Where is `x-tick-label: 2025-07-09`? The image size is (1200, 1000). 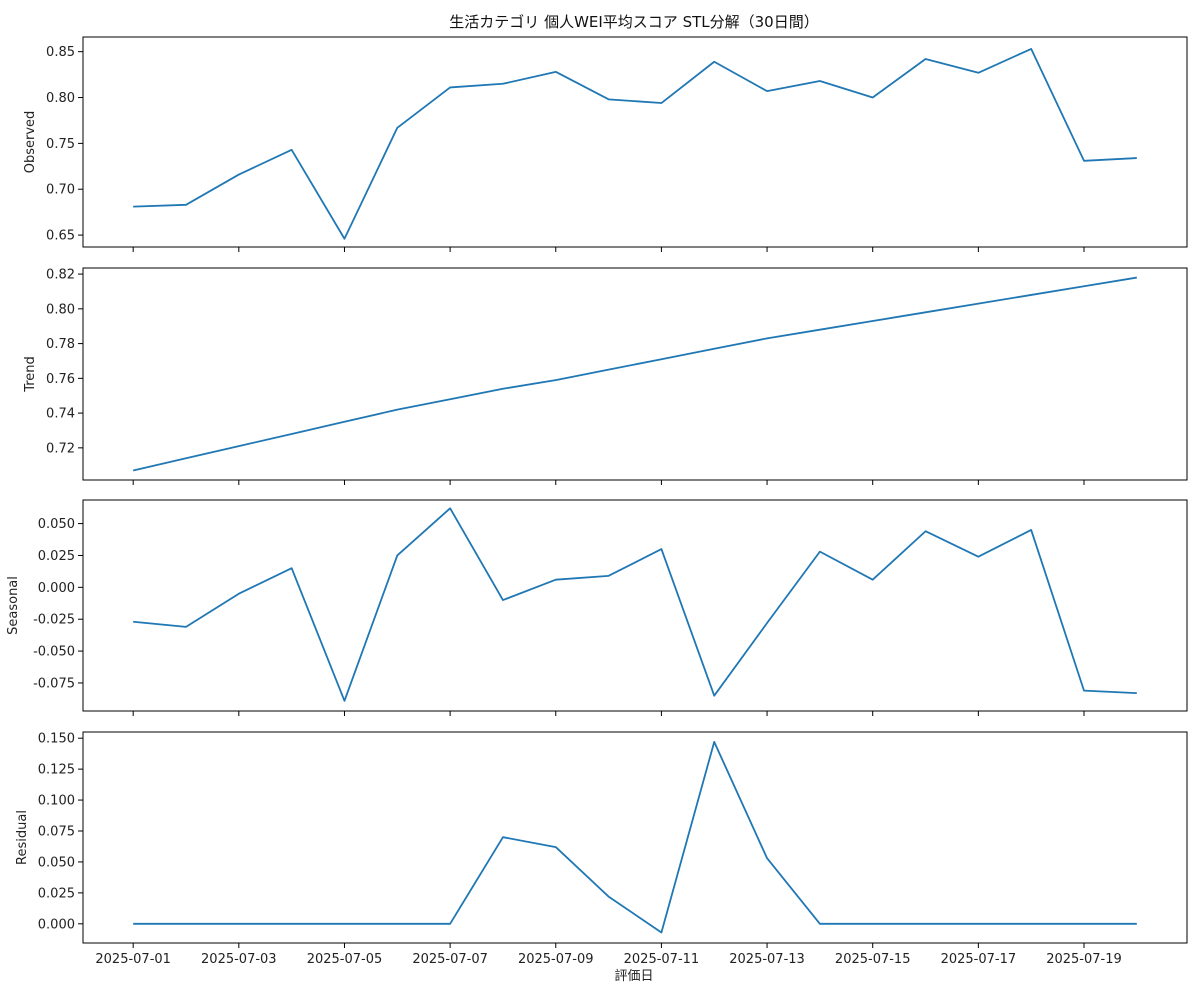
x-tick-label: 2025-07-09 is located at coordinates (556, 959).